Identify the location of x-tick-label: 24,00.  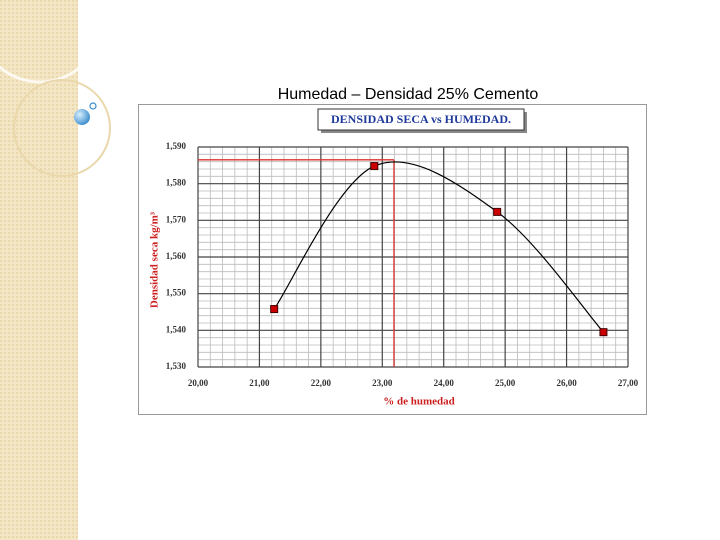
(444, 383).